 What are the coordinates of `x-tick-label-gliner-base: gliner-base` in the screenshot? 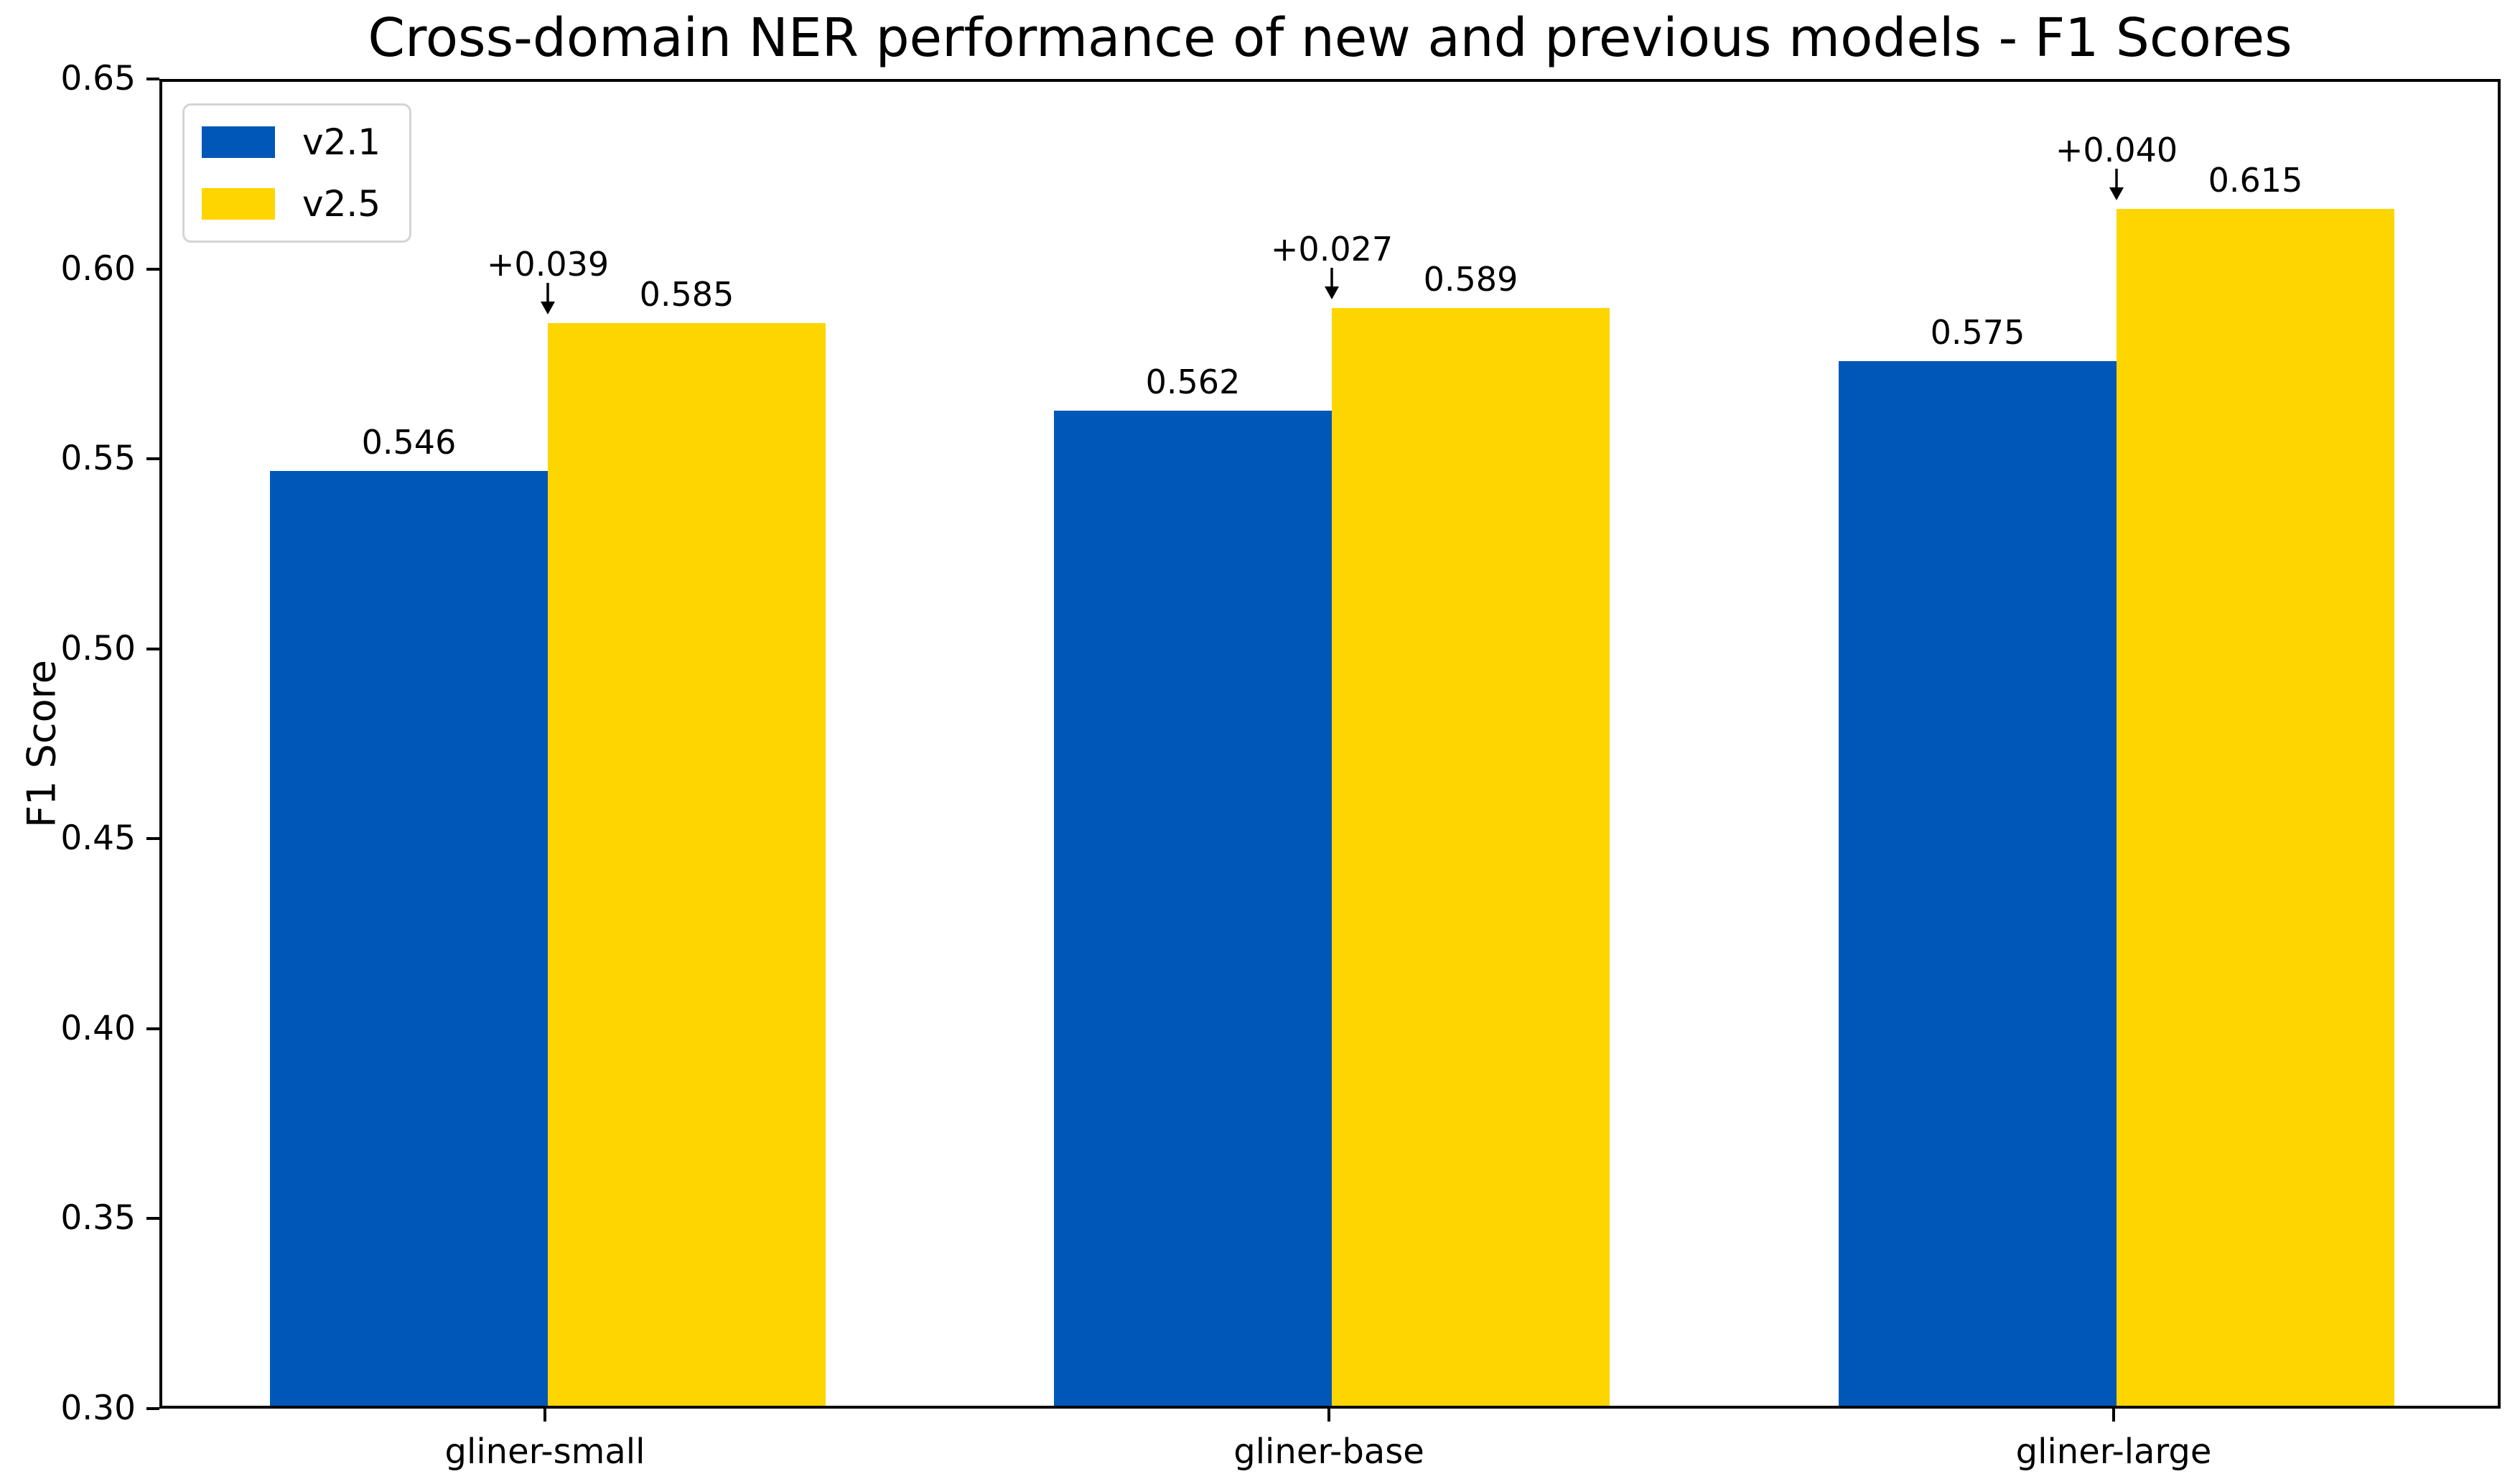 It's located at (1328, 1452).